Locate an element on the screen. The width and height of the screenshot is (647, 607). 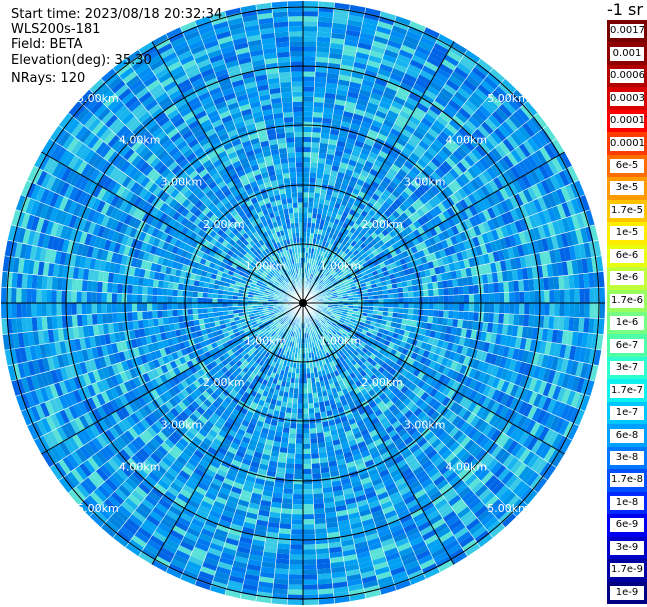
colorbar-swatch: 0.0001 is located at coordinates (627, 144).